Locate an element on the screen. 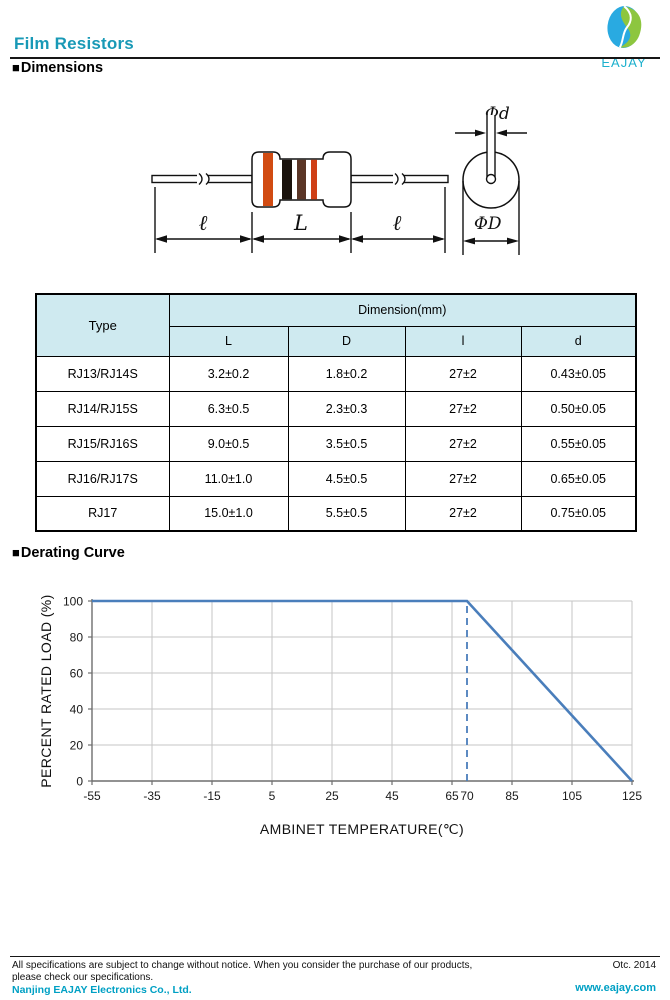  lead-length-label-left: ℓ is located at coordinates (203, 223).